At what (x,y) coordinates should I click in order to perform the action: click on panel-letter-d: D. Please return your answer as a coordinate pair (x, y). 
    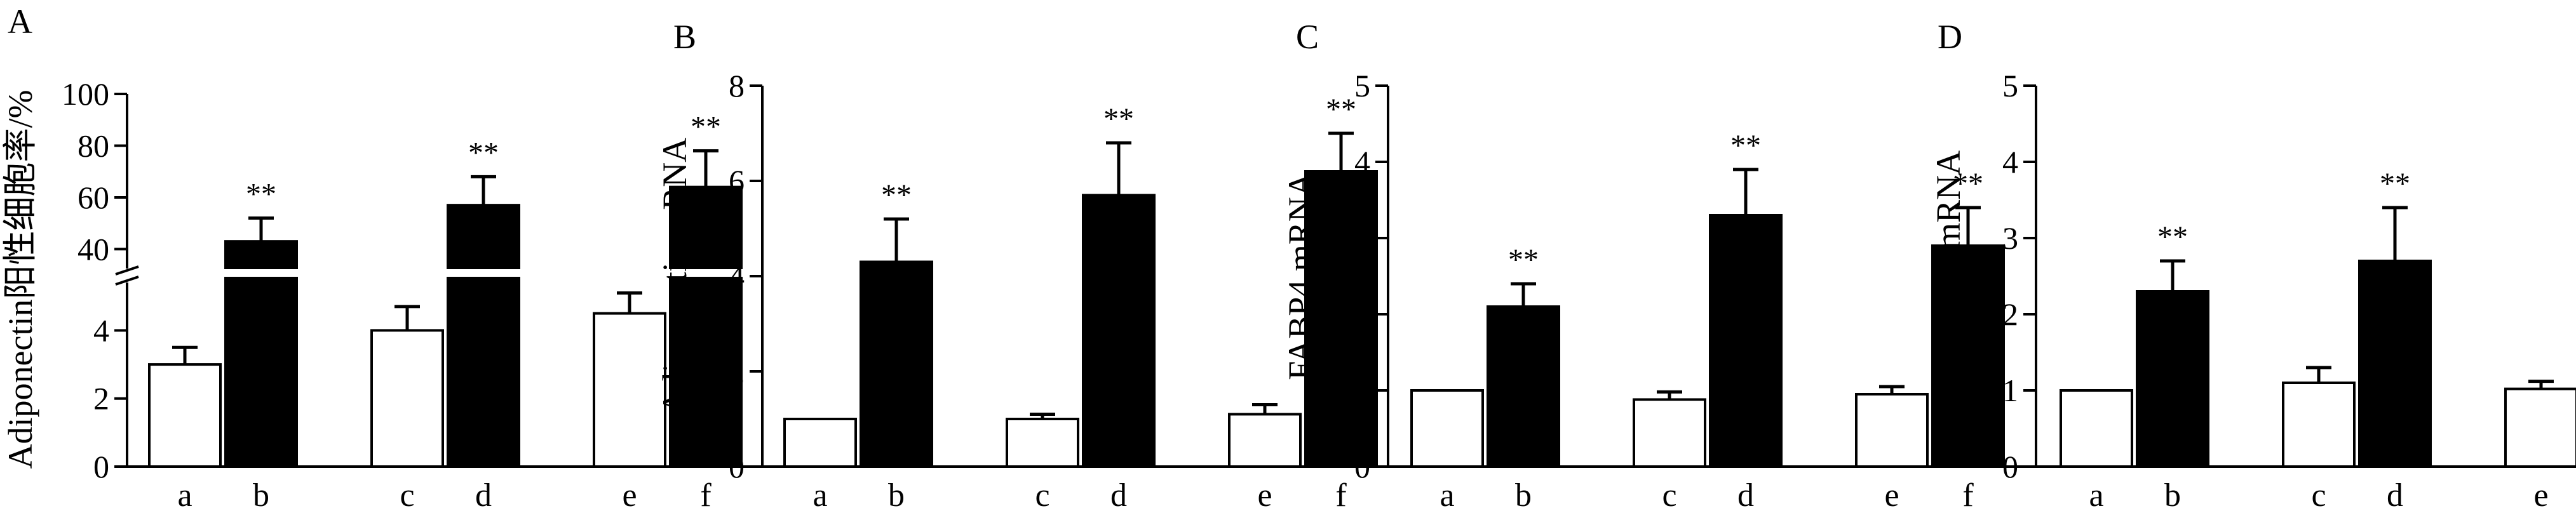
    Looking at the image, I should click on (1950, 37).